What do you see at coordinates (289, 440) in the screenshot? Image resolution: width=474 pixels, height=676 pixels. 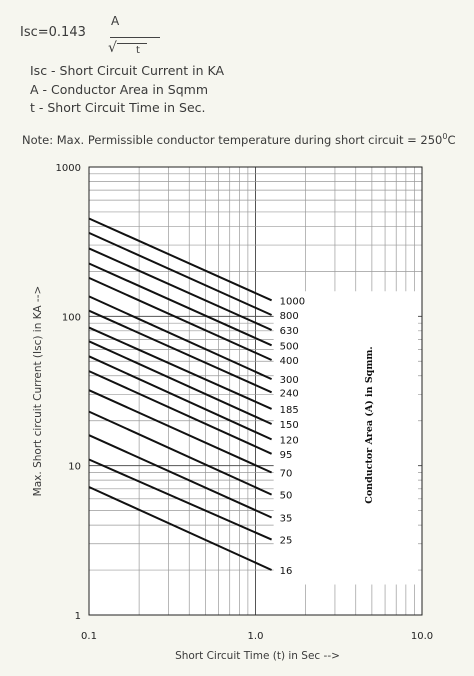 I see `series-label-120: 120` at bounding box center [289, 440].